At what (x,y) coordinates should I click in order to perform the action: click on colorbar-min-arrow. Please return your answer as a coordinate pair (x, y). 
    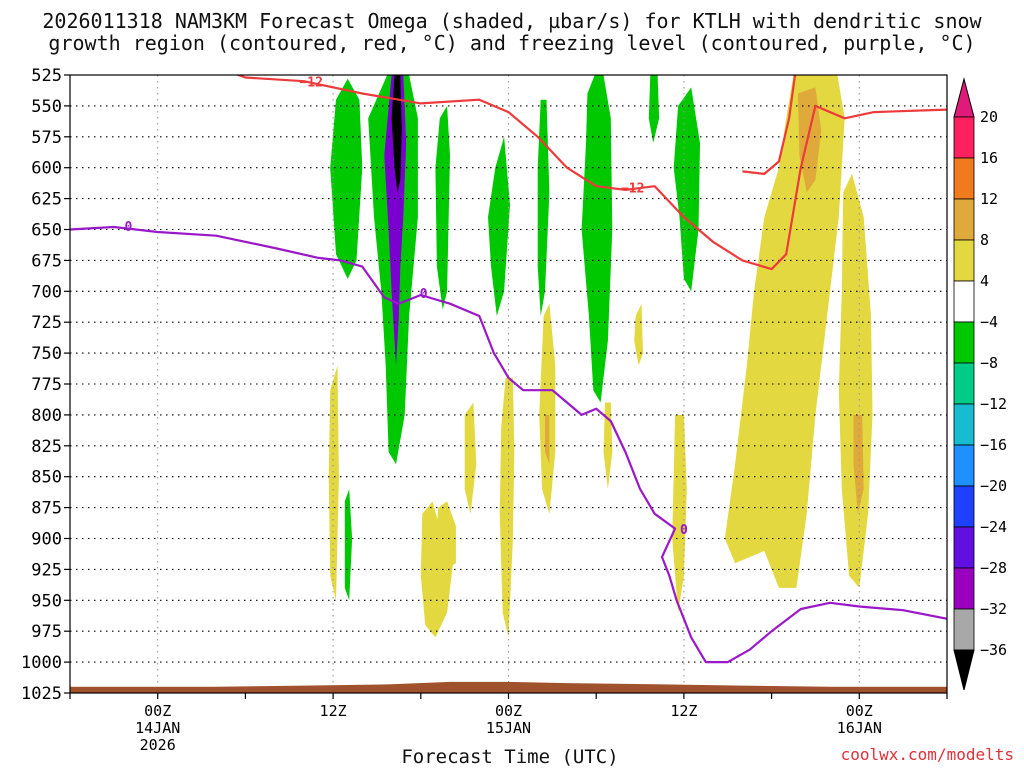
    Looking at the image, I should click on (964, 670).